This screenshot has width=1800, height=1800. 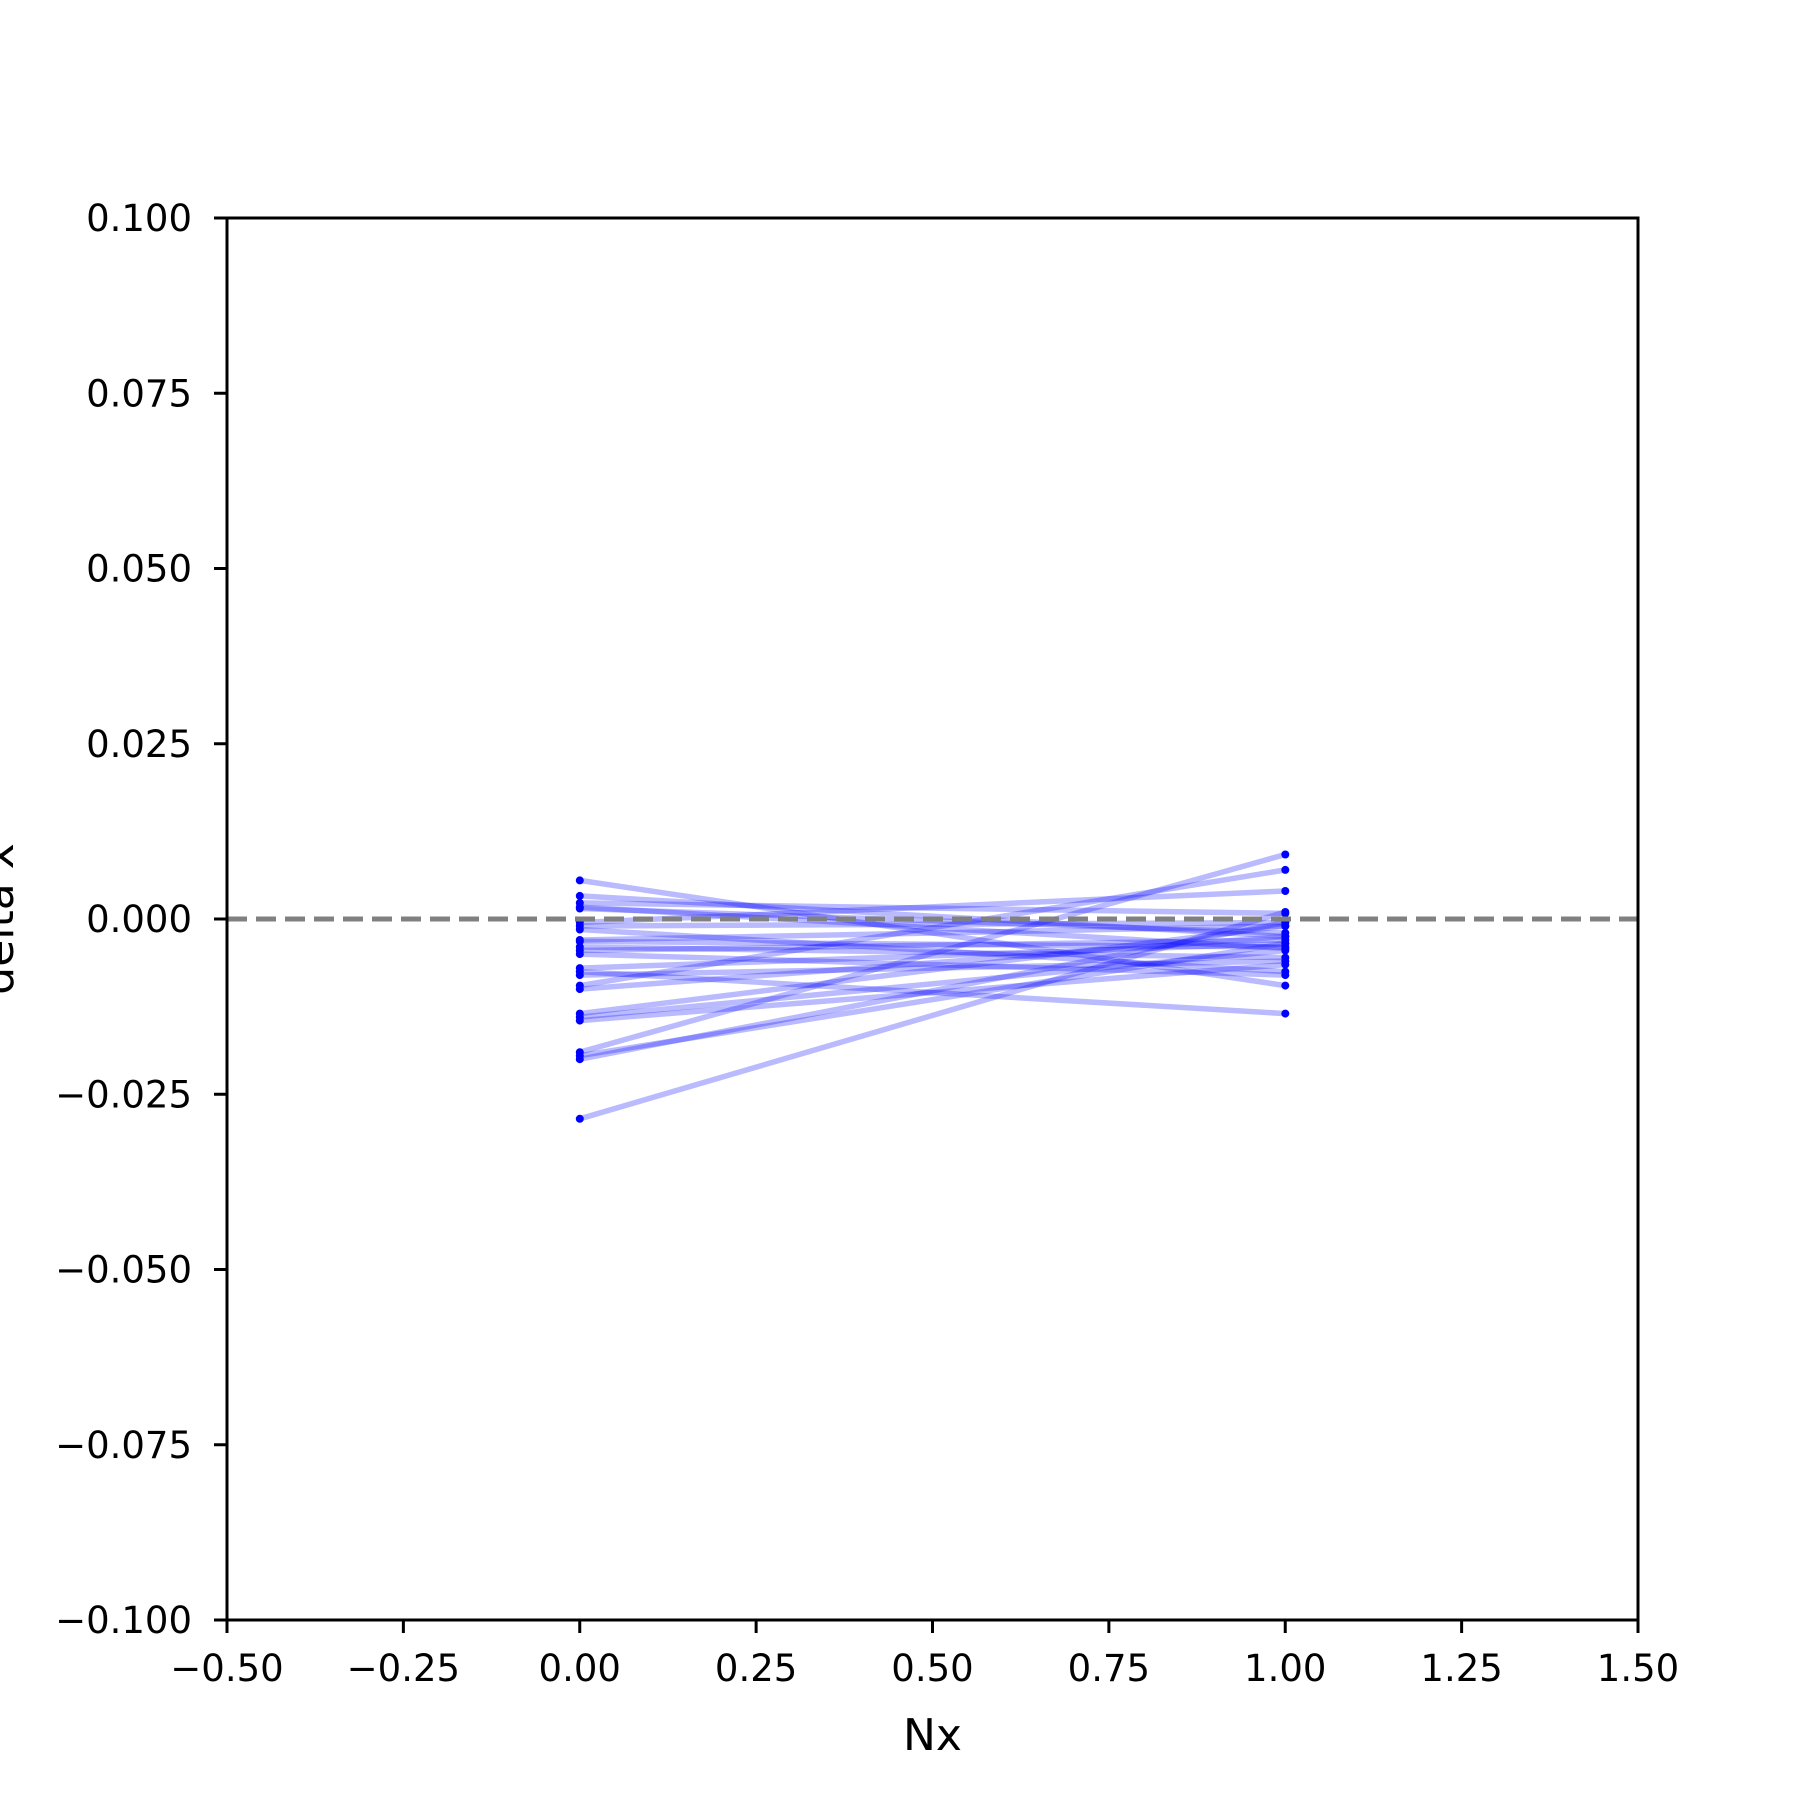 What do you see at coordinates (932, 1735) in the screenshot?
I see `x-axis-label: Nx` at bounding box center [932, 1735].